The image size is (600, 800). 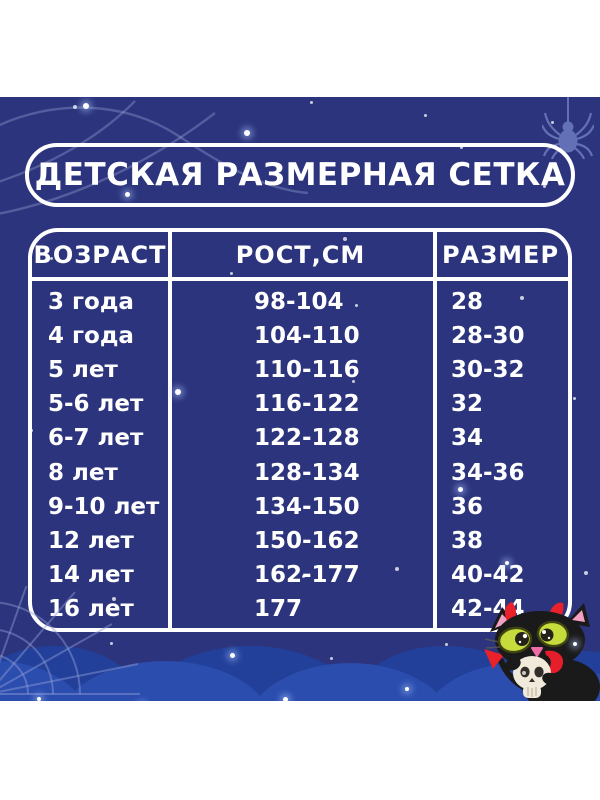 What do you see at coordinates (91, 608) in the screenshot?
I see `age-cell: 16 лет` at bounding box center [91, 608].